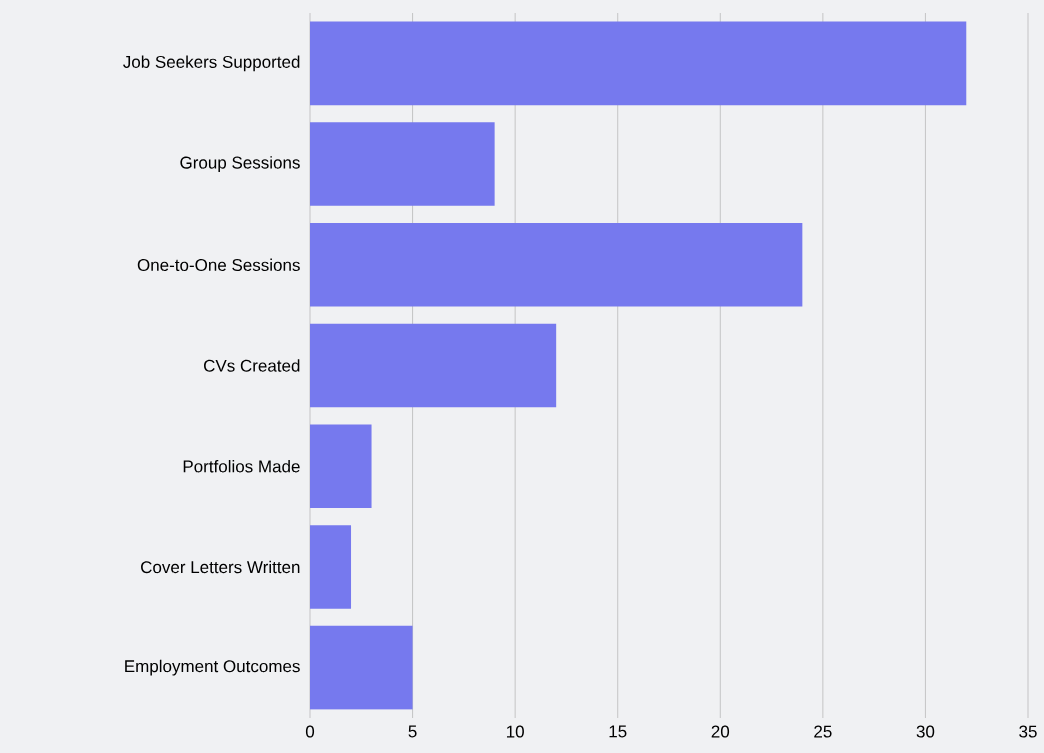 The width and height of the screenshot is (1044, 753). What do you see at coordinates (618, 731) in the screenshot?
I see `x-tick-label: 15` at bounding box center [618, 731].